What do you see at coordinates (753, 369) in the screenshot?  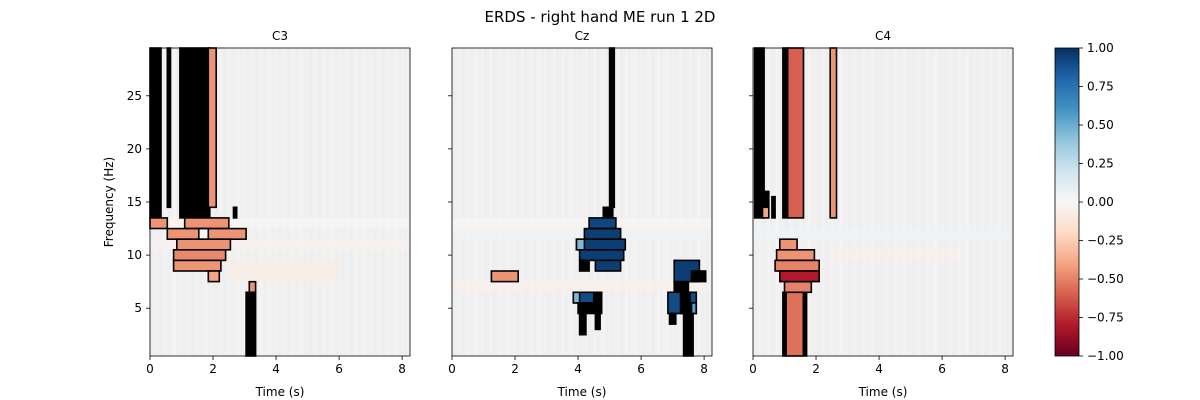 I see `x-tick-label: 0` at bounding box center [753, 369].